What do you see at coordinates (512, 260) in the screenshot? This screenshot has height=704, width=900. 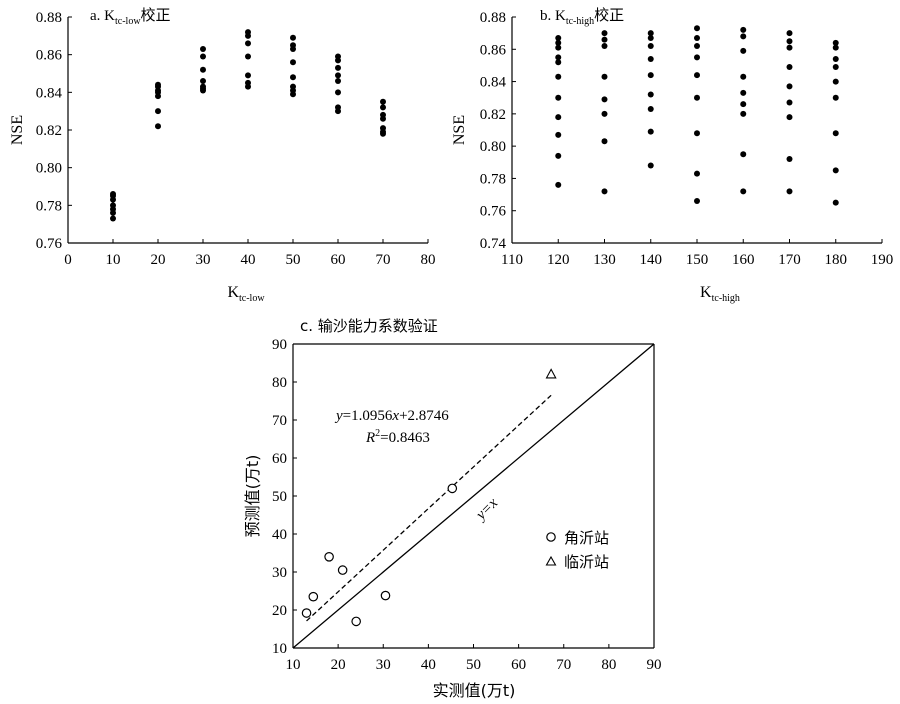 I see `x-tick-label: 110` at bounding box center [512, 260].